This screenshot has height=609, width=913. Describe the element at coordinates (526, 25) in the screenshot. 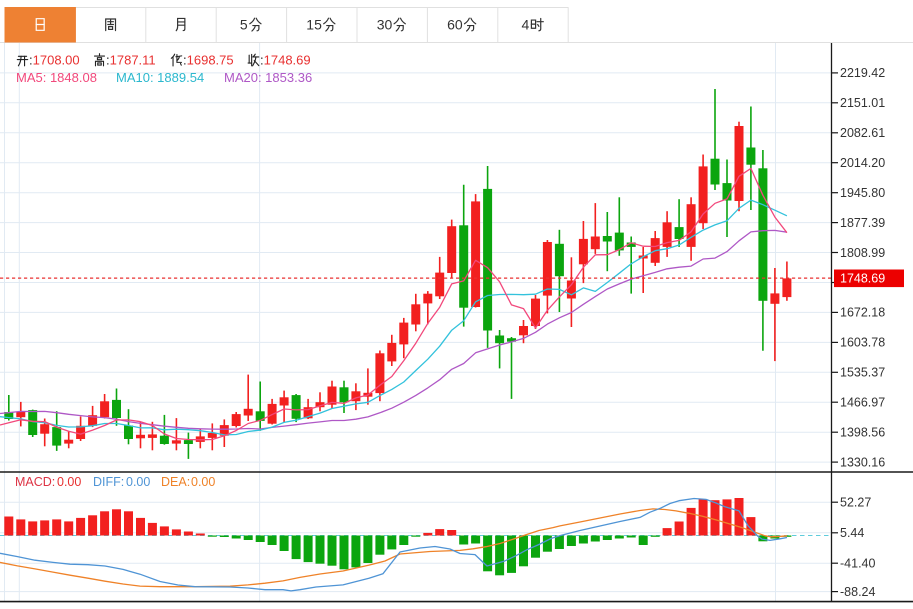

I see `svg-text: 4` at that location.